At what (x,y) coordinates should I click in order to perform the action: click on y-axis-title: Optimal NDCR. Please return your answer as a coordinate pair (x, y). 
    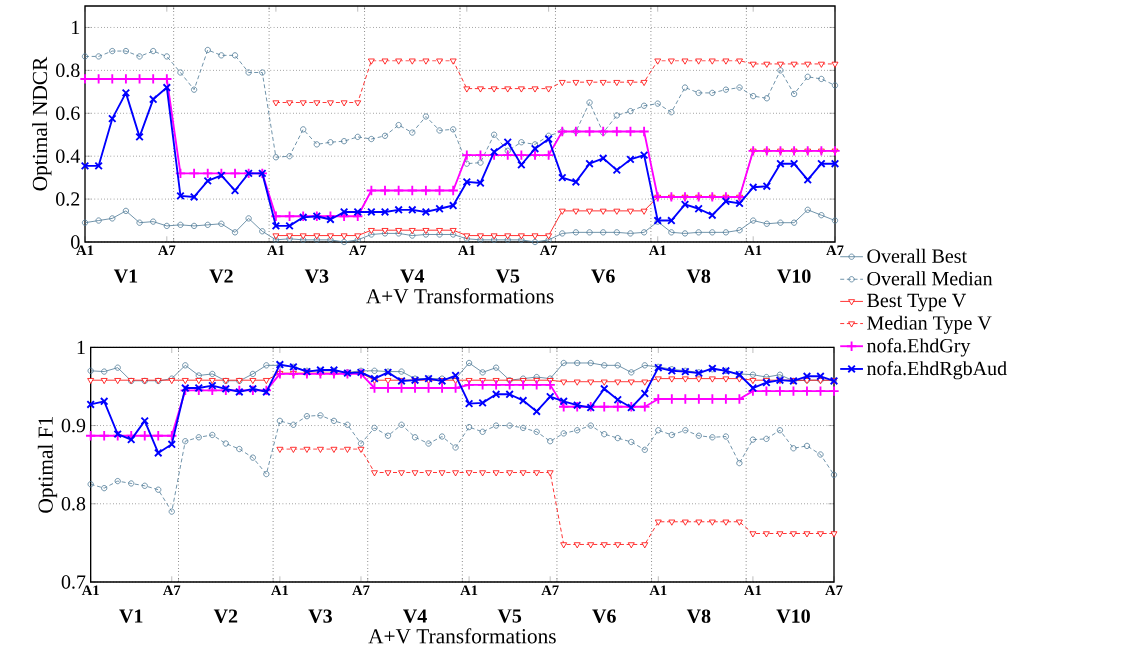
    Looking at the image, I should click on (42, 123).